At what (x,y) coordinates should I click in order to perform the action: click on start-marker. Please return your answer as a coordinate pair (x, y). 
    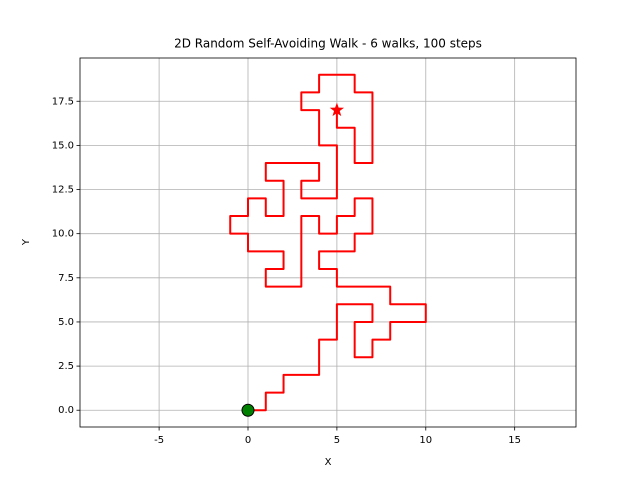
    Looking at the image, I should click on (248, 410).